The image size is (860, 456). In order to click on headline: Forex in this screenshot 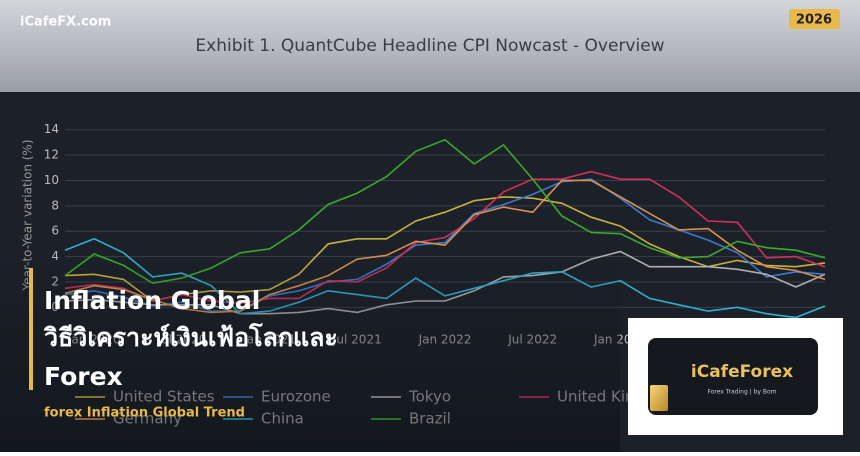, I will do `click(83, 376)`.